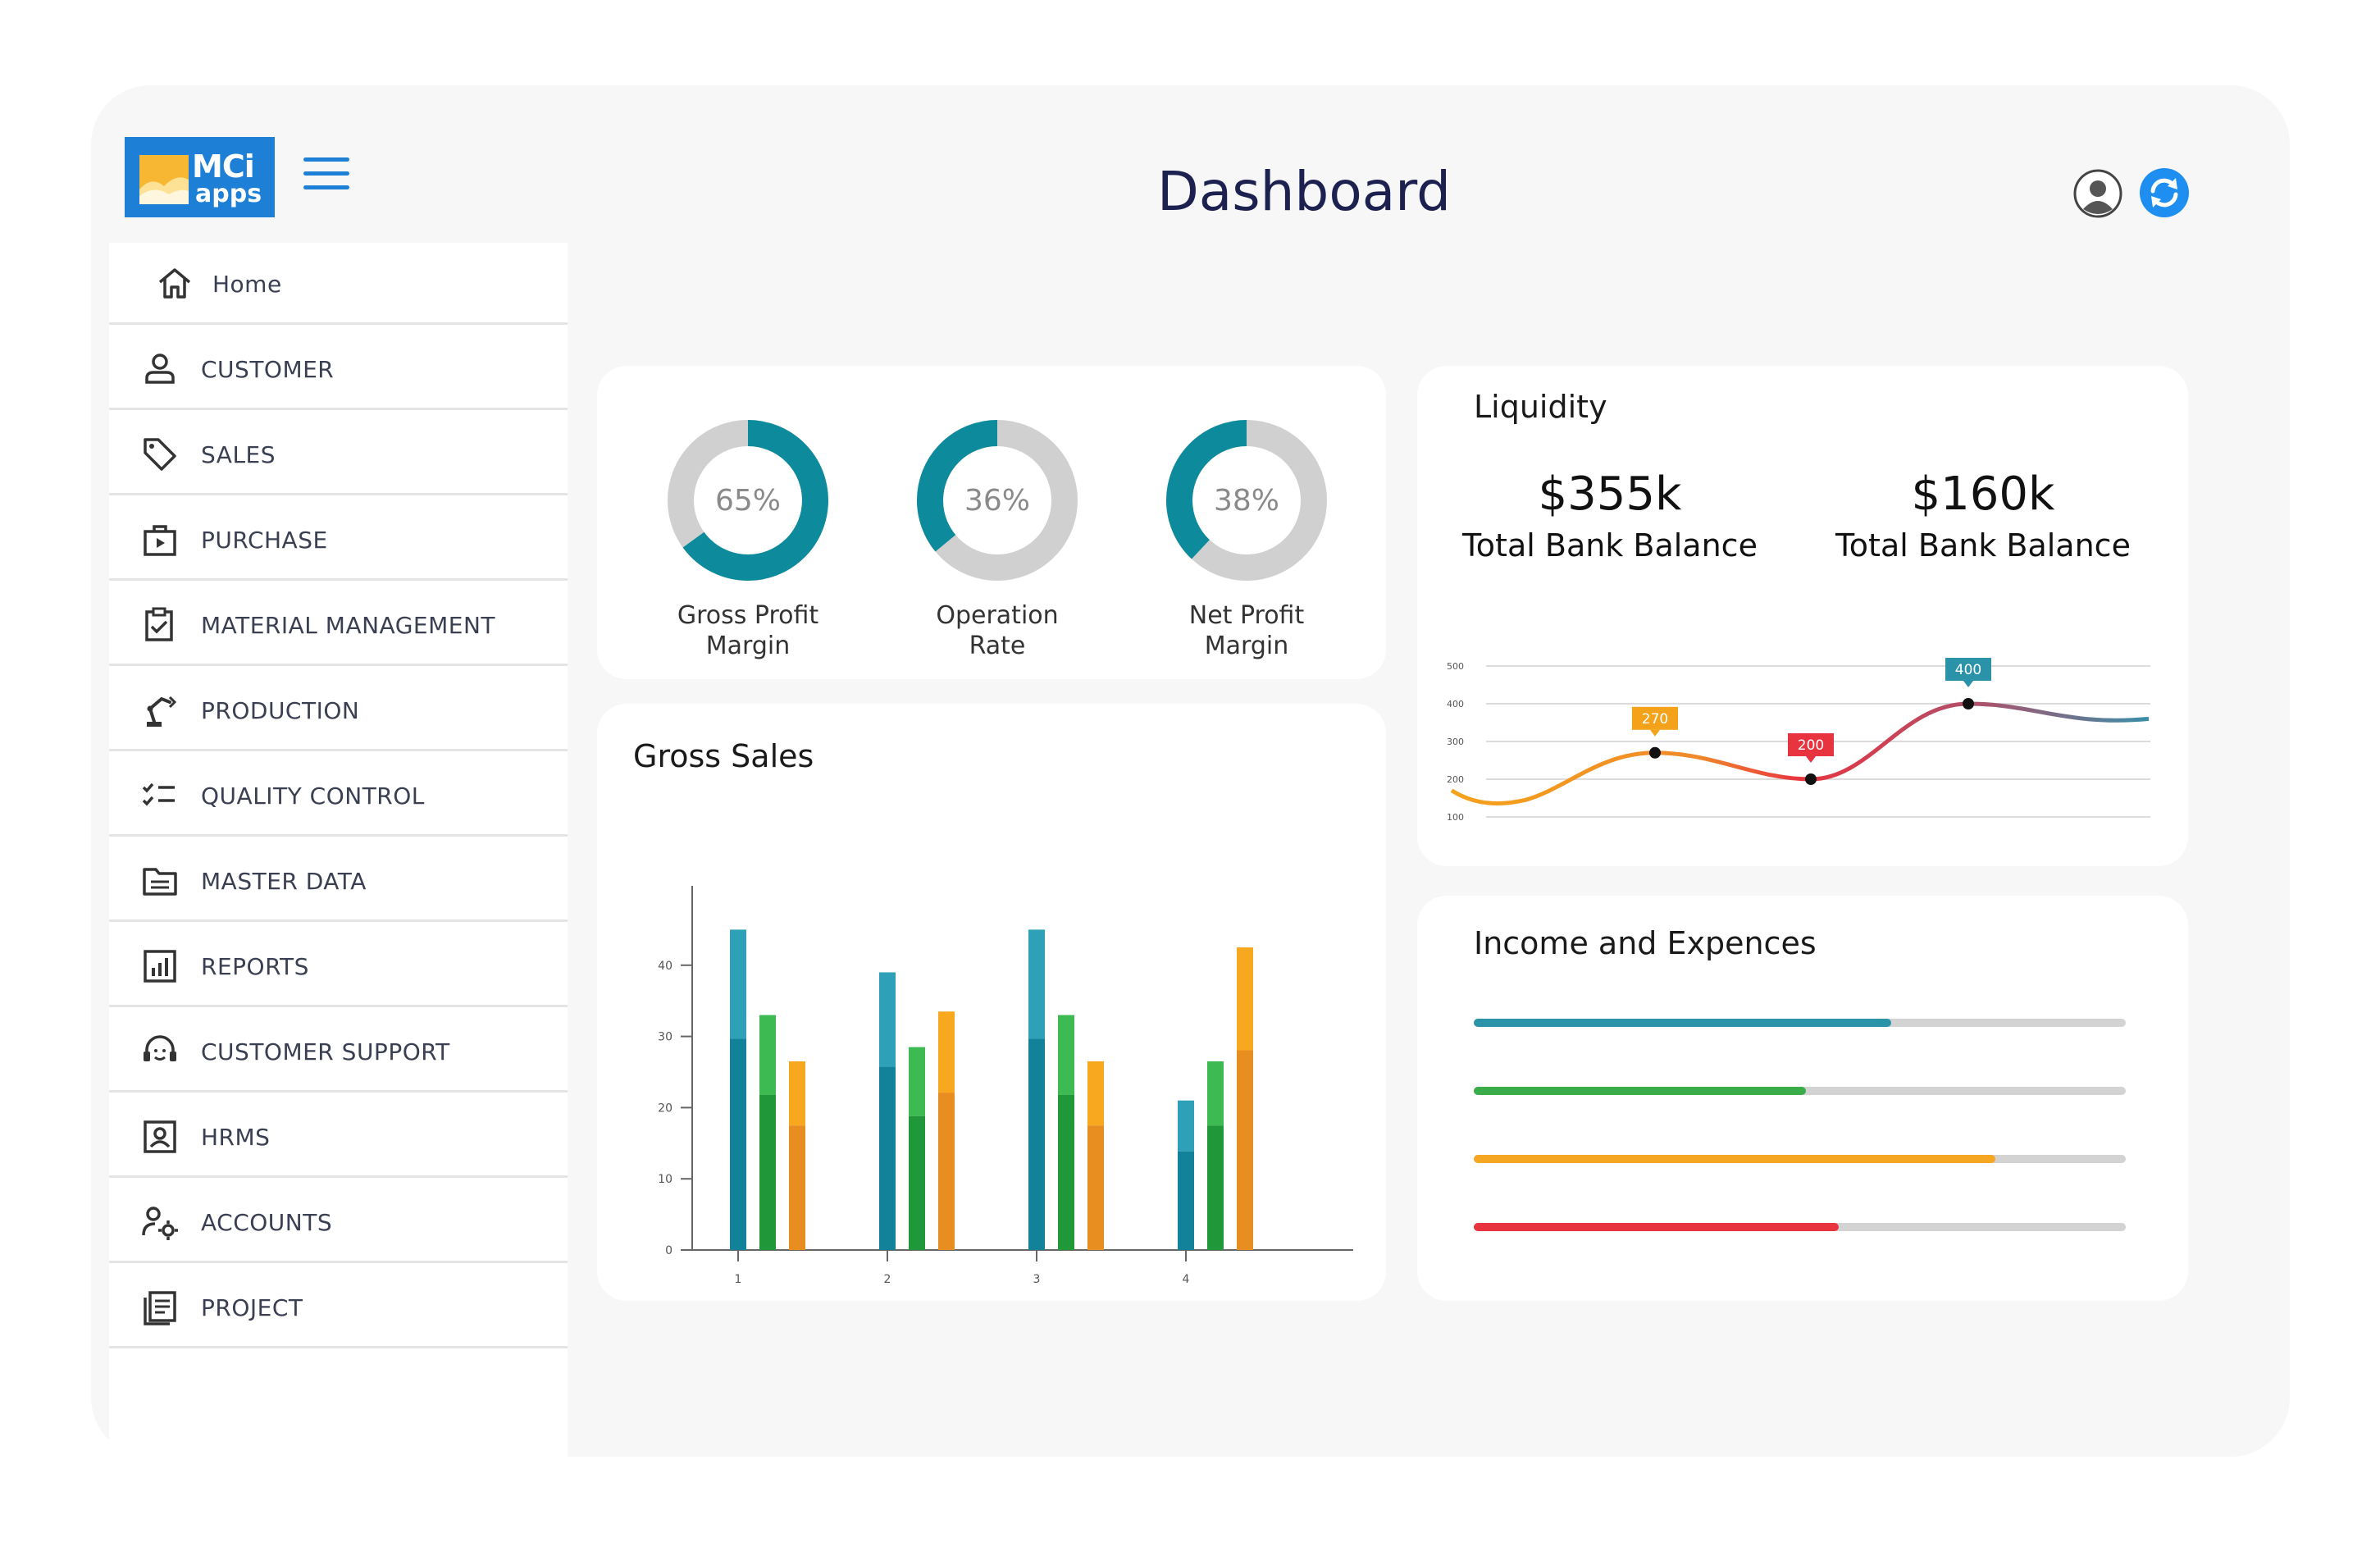 This screenshot has width=2380, height=1542. Describe the element at coordinates (339, 1137) in the screenshot. I see `sidebar-item-hrms: HRMS` at that location.